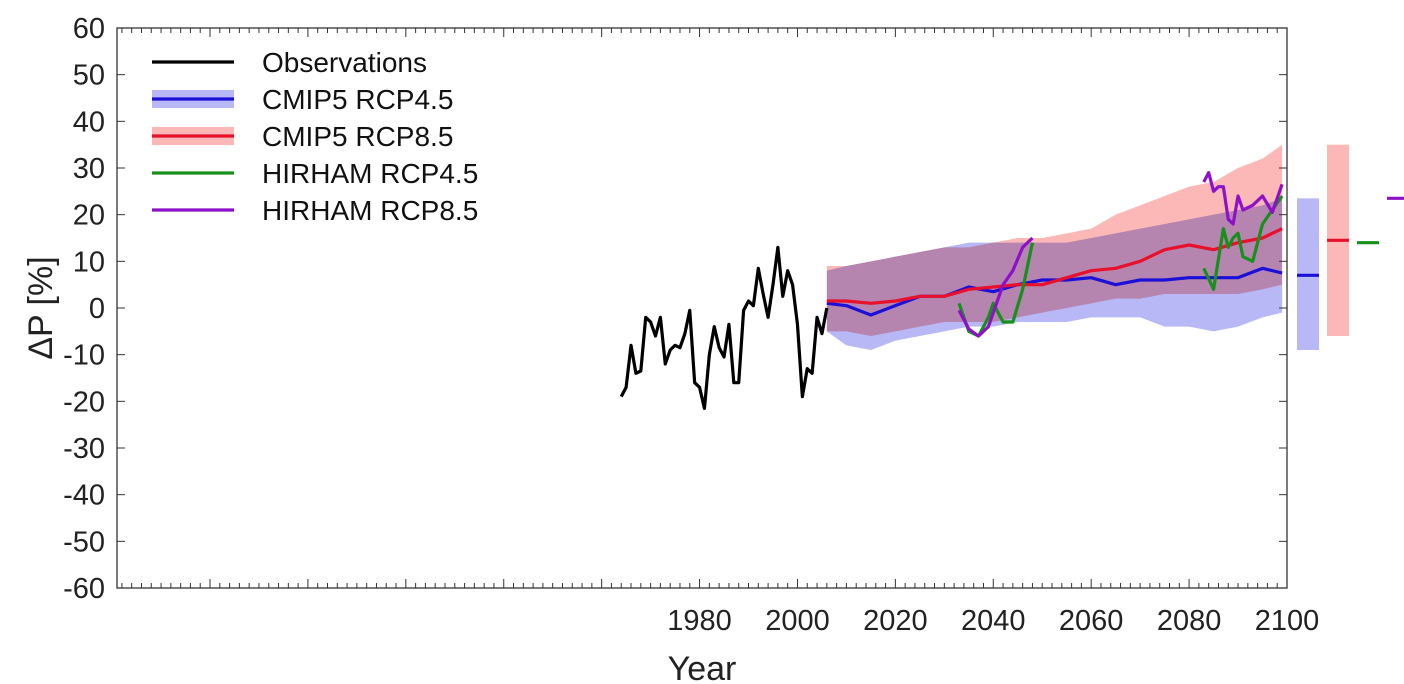  I want to click on legend-label-rcp85: CMIP5 RCP8.5, so click(357, 136).